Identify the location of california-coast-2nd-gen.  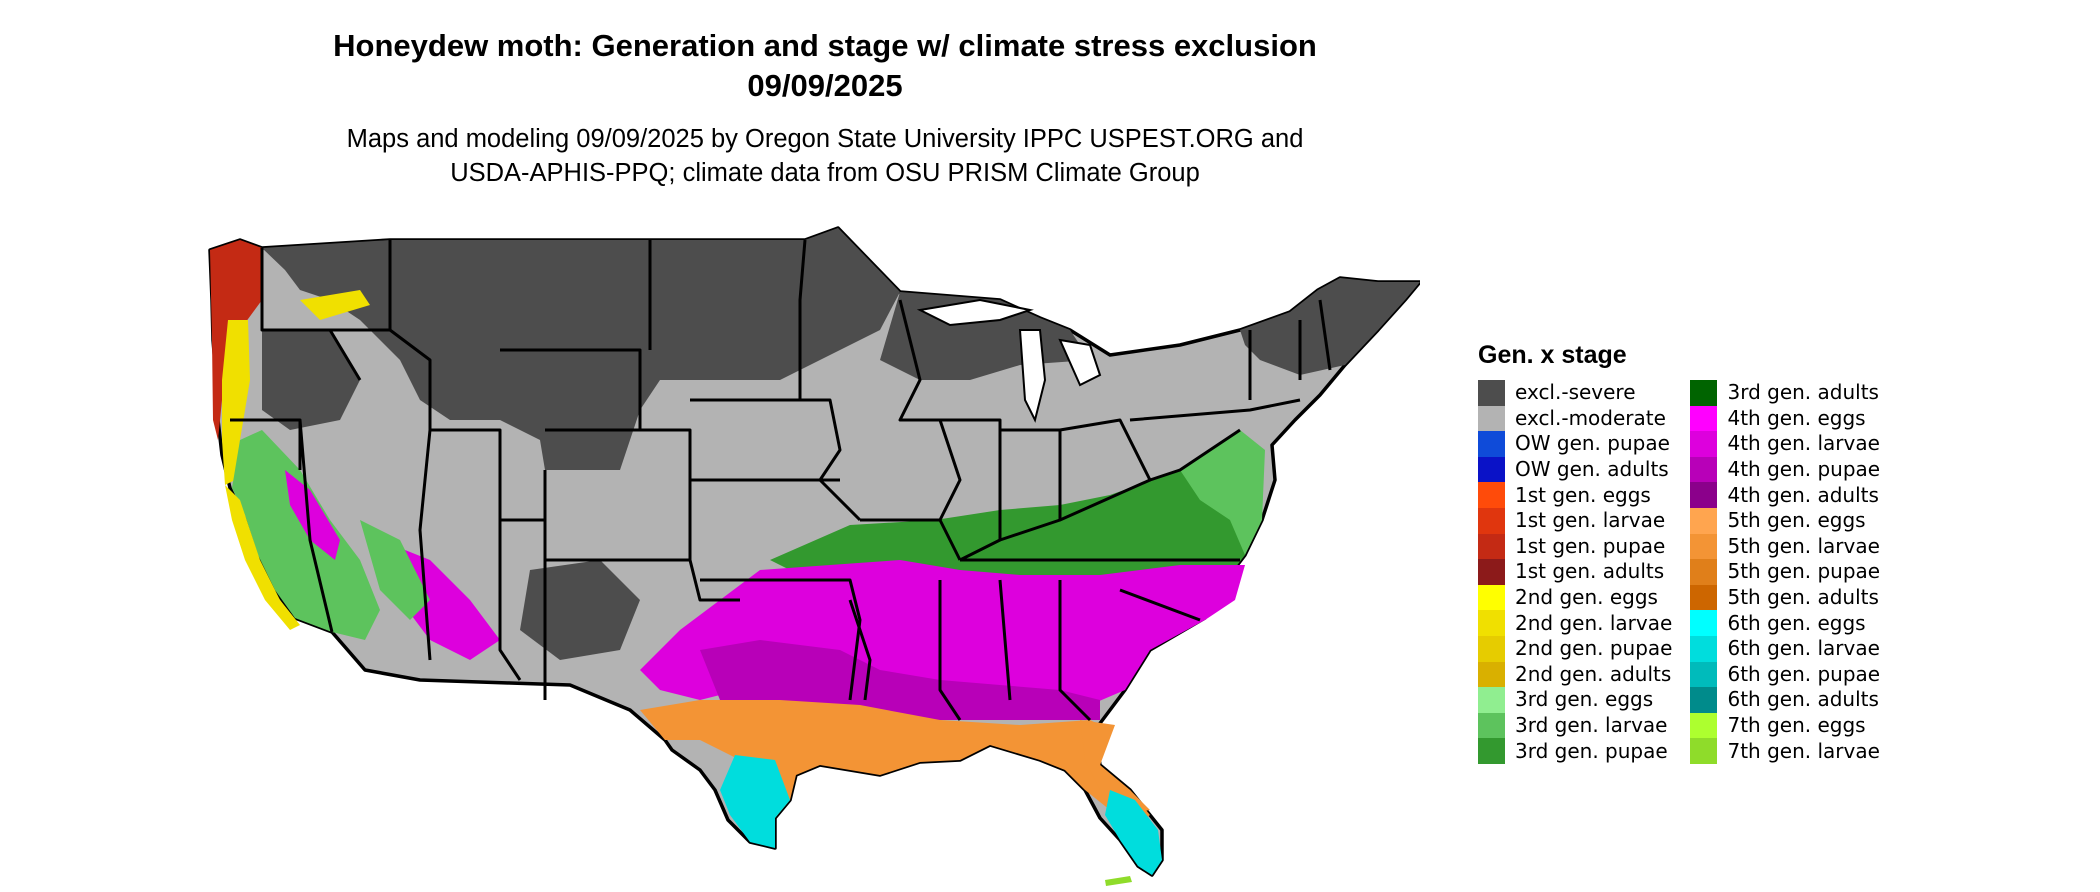
(262, 557).